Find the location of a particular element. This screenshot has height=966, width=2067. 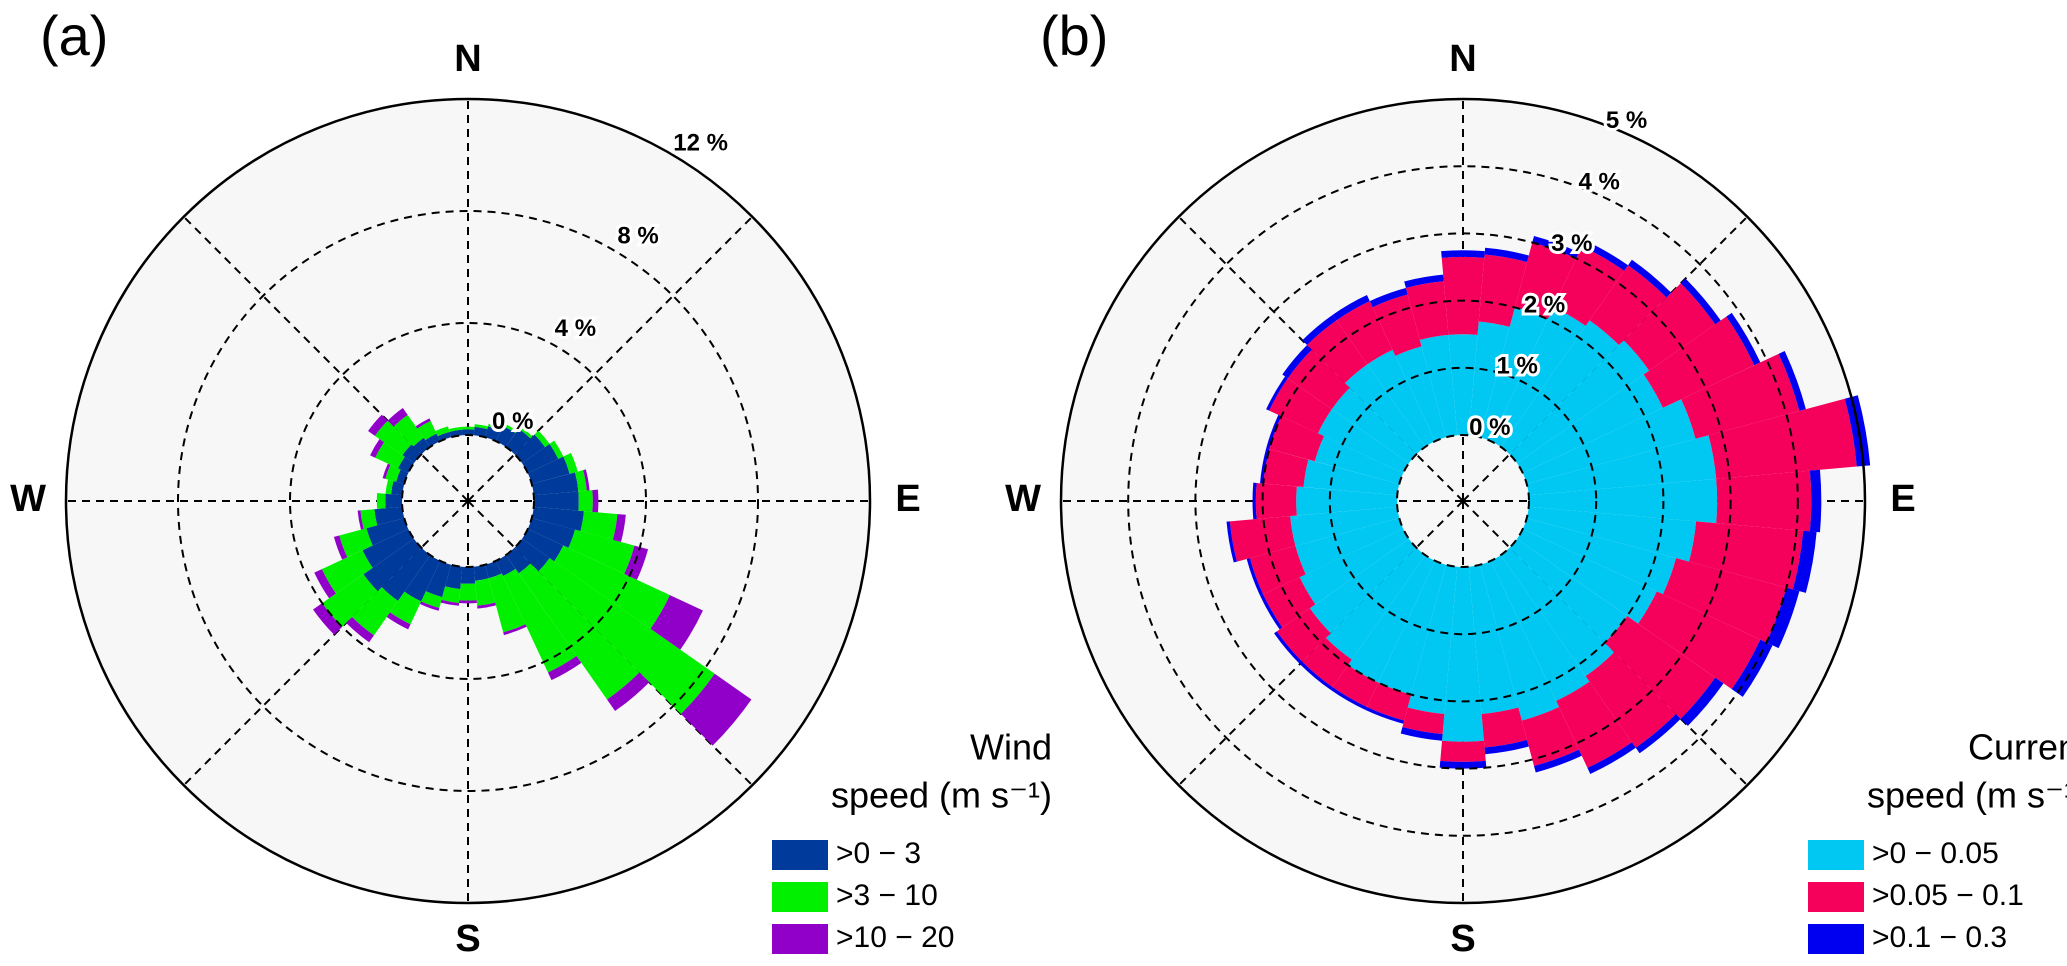

ring-label: 3 % is located at coordinates (1571, 243).